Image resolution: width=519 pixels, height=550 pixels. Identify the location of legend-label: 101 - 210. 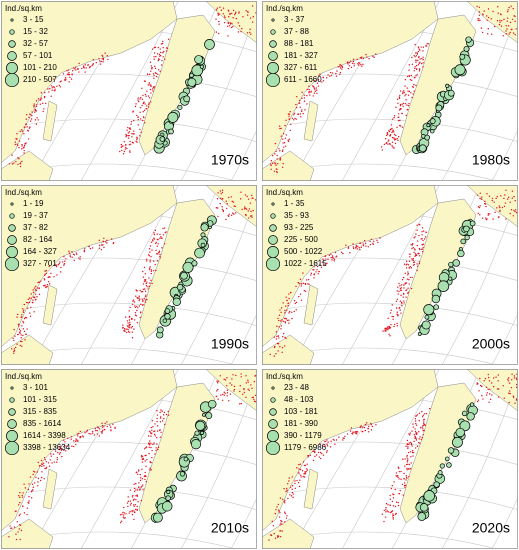
(40, 67).